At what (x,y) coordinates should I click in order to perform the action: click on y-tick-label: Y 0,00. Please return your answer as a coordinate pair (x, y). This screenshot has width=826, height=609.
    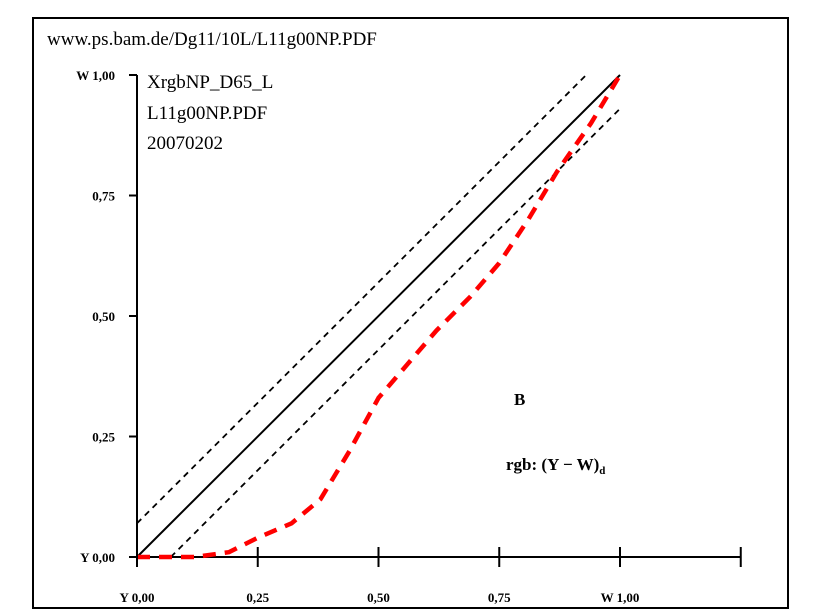
    Looking at the image, I should click on (97, 557).